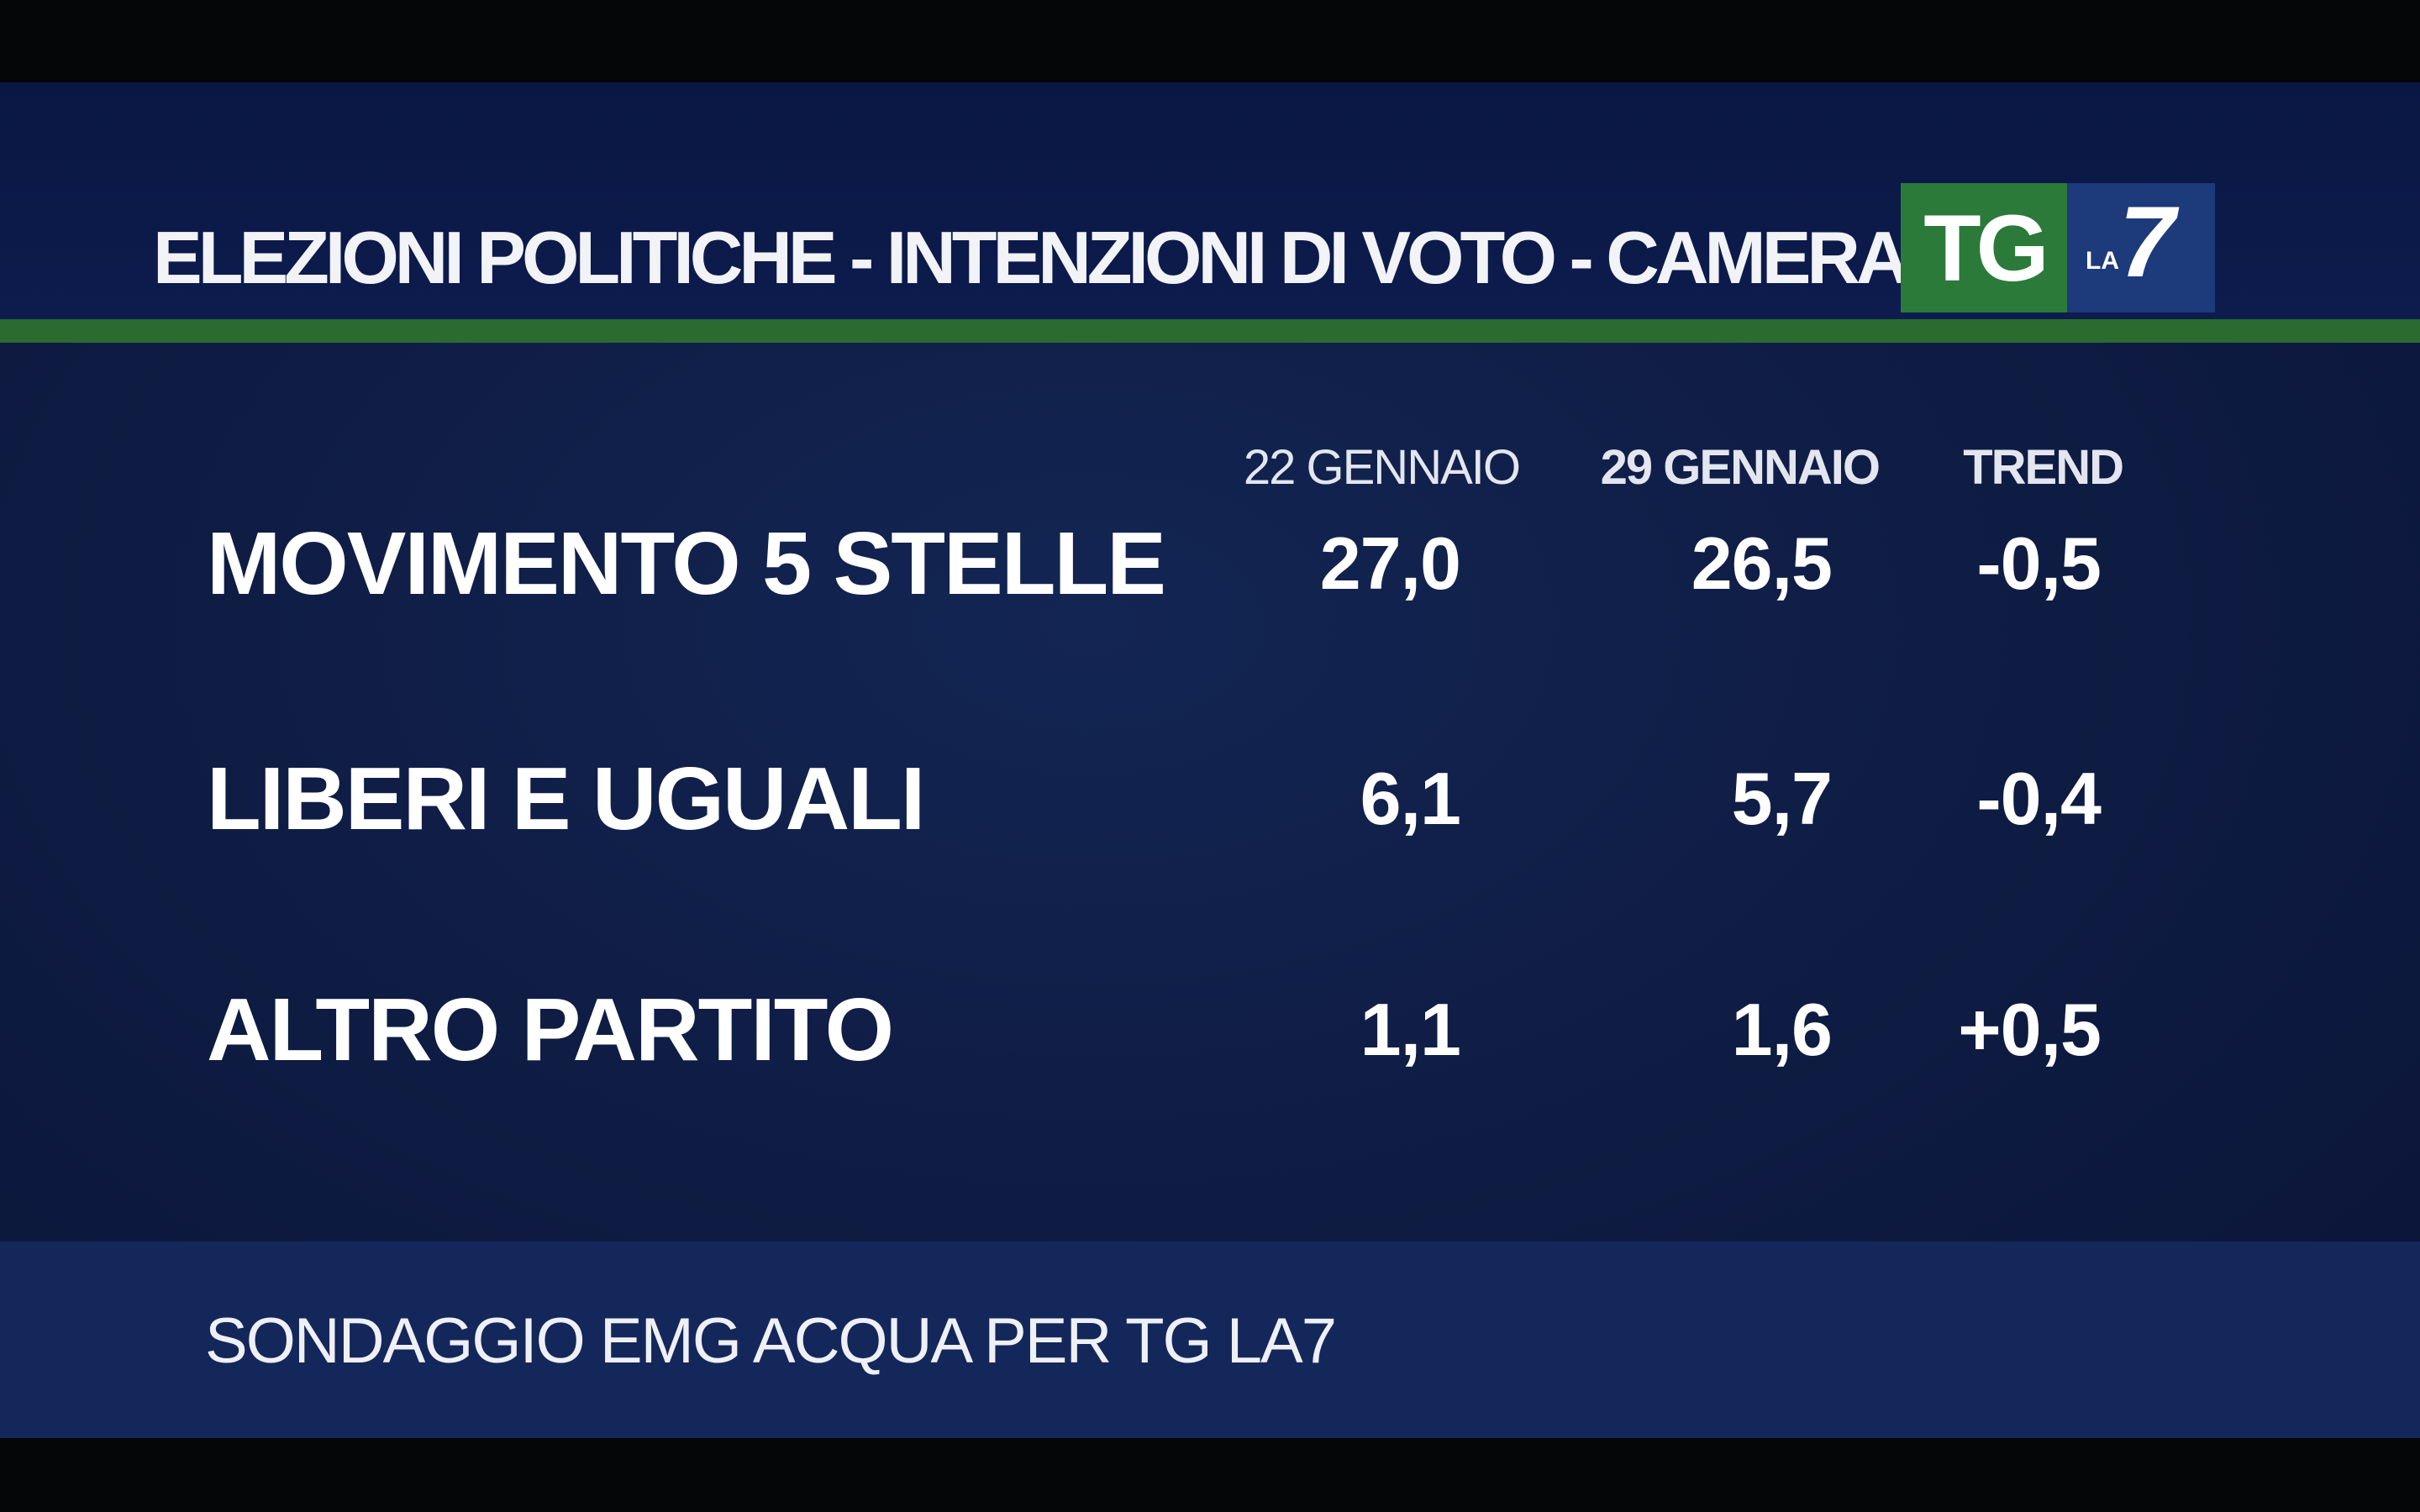 This screenshot has height=1512, width=2420. What do you see at coordinates (2044, 467) in the screenshot?
I see `column-header-trend: TREND` at bounding box center [2044, 467].